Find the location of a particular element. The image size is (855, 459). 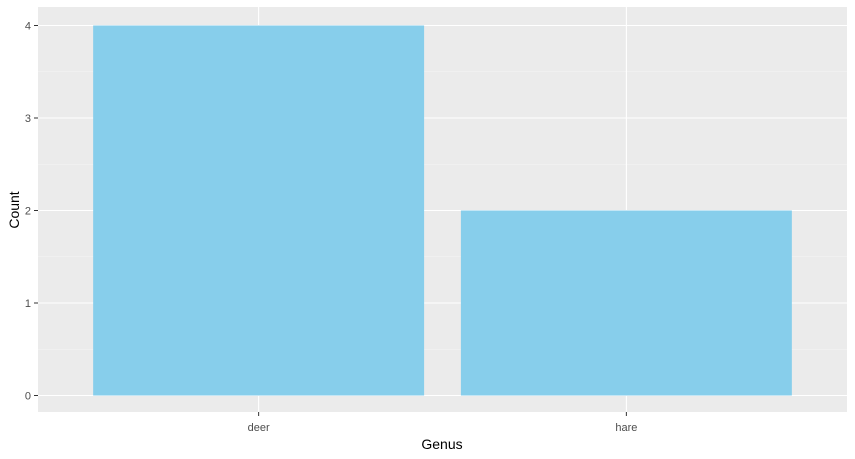

y-axis-ticks: 0 1 2 3 4 is located at coordinates (31, 212).